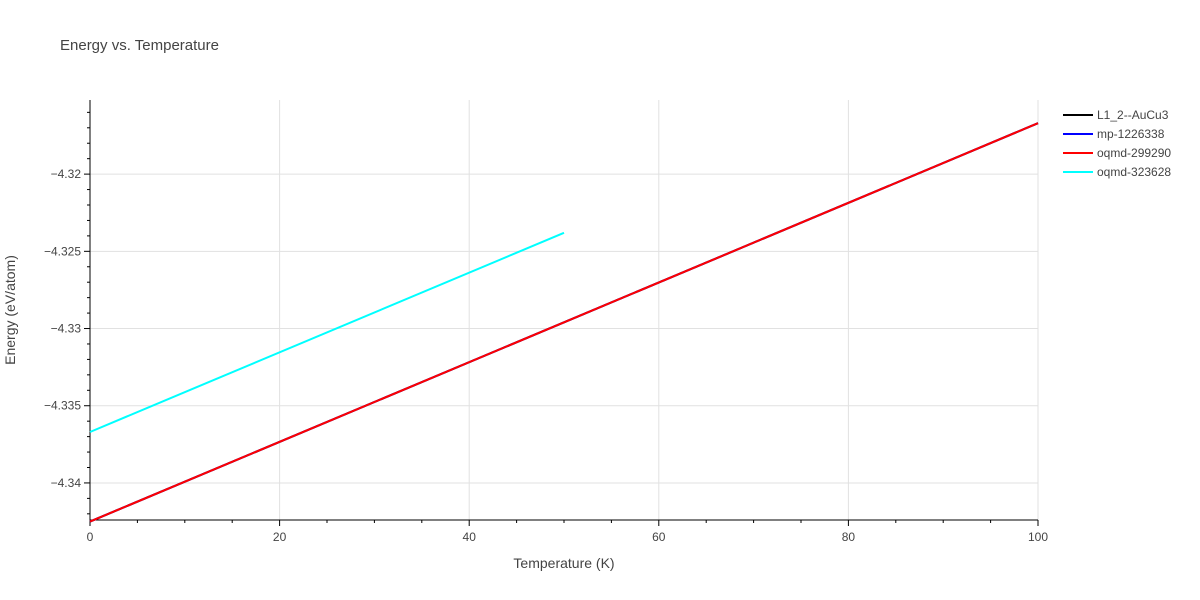 Image resolution: width=1200 pixels, height=600 pixels. I want to click on y-axis-title: Energy (eV/atom), so click(10, 310).